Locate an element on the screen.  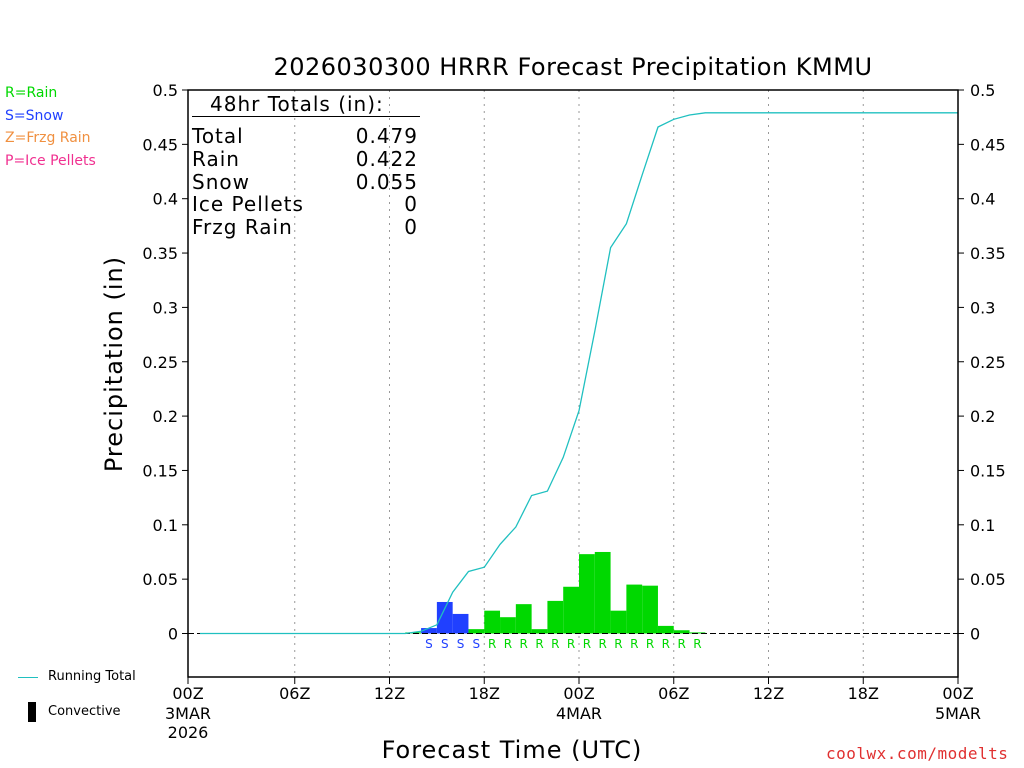
totals-label-total: Total is located at coordinates (217, 136).